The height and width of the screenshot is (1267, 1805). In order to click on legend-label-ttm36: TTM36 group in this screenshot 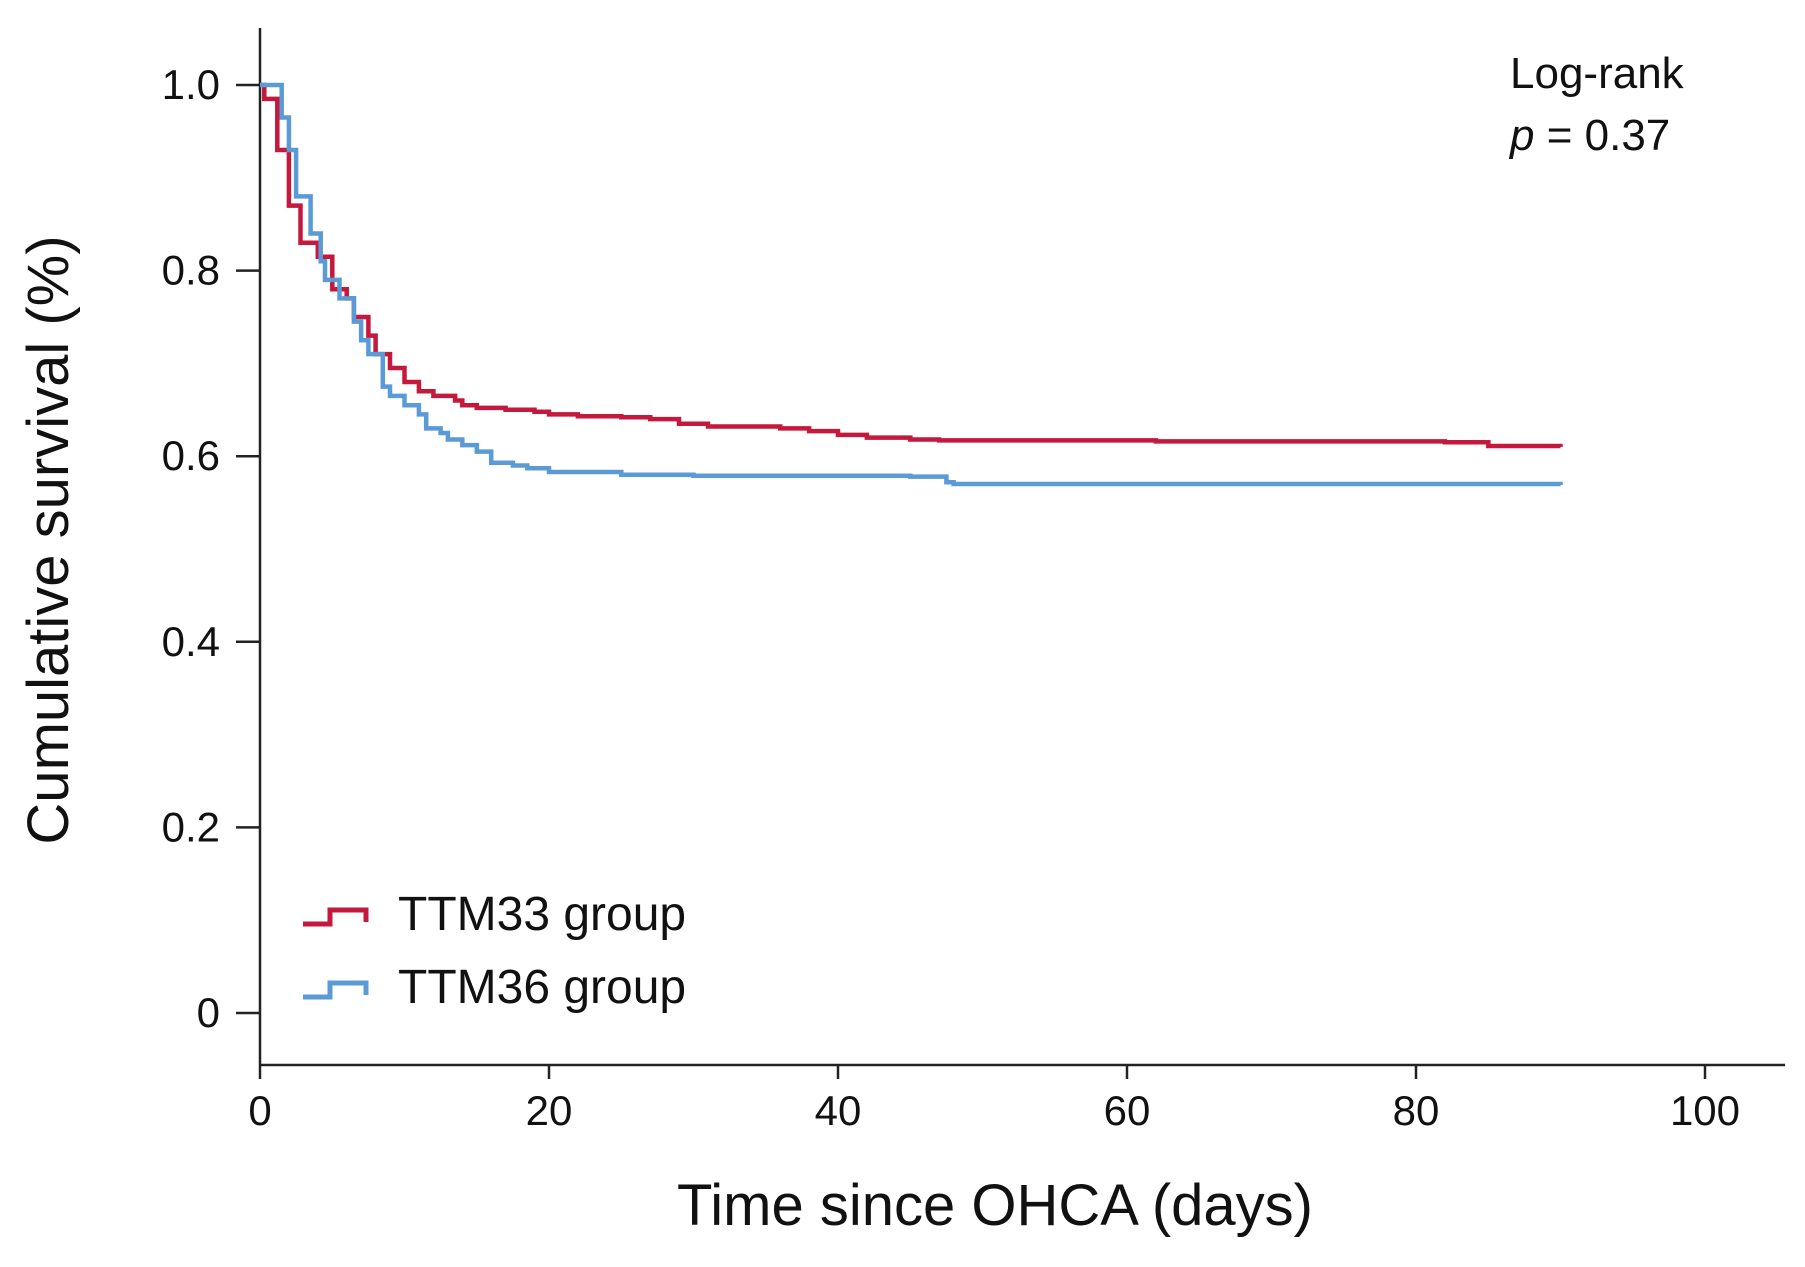, I will do `click(542, 987)`.